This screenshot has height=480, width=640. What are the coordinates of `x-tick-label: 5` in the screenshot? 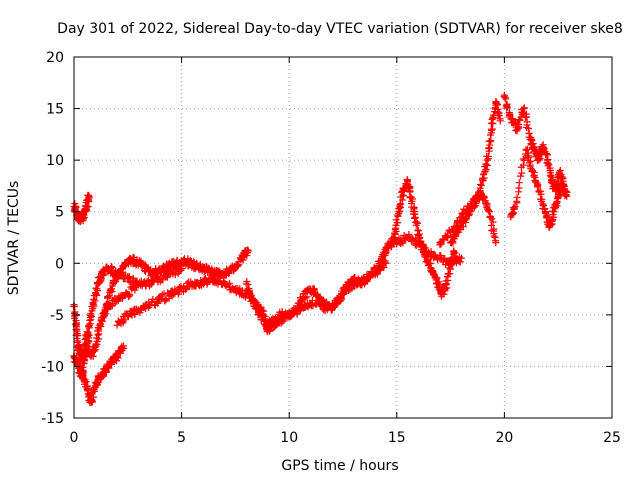 It's located at (181, 438).